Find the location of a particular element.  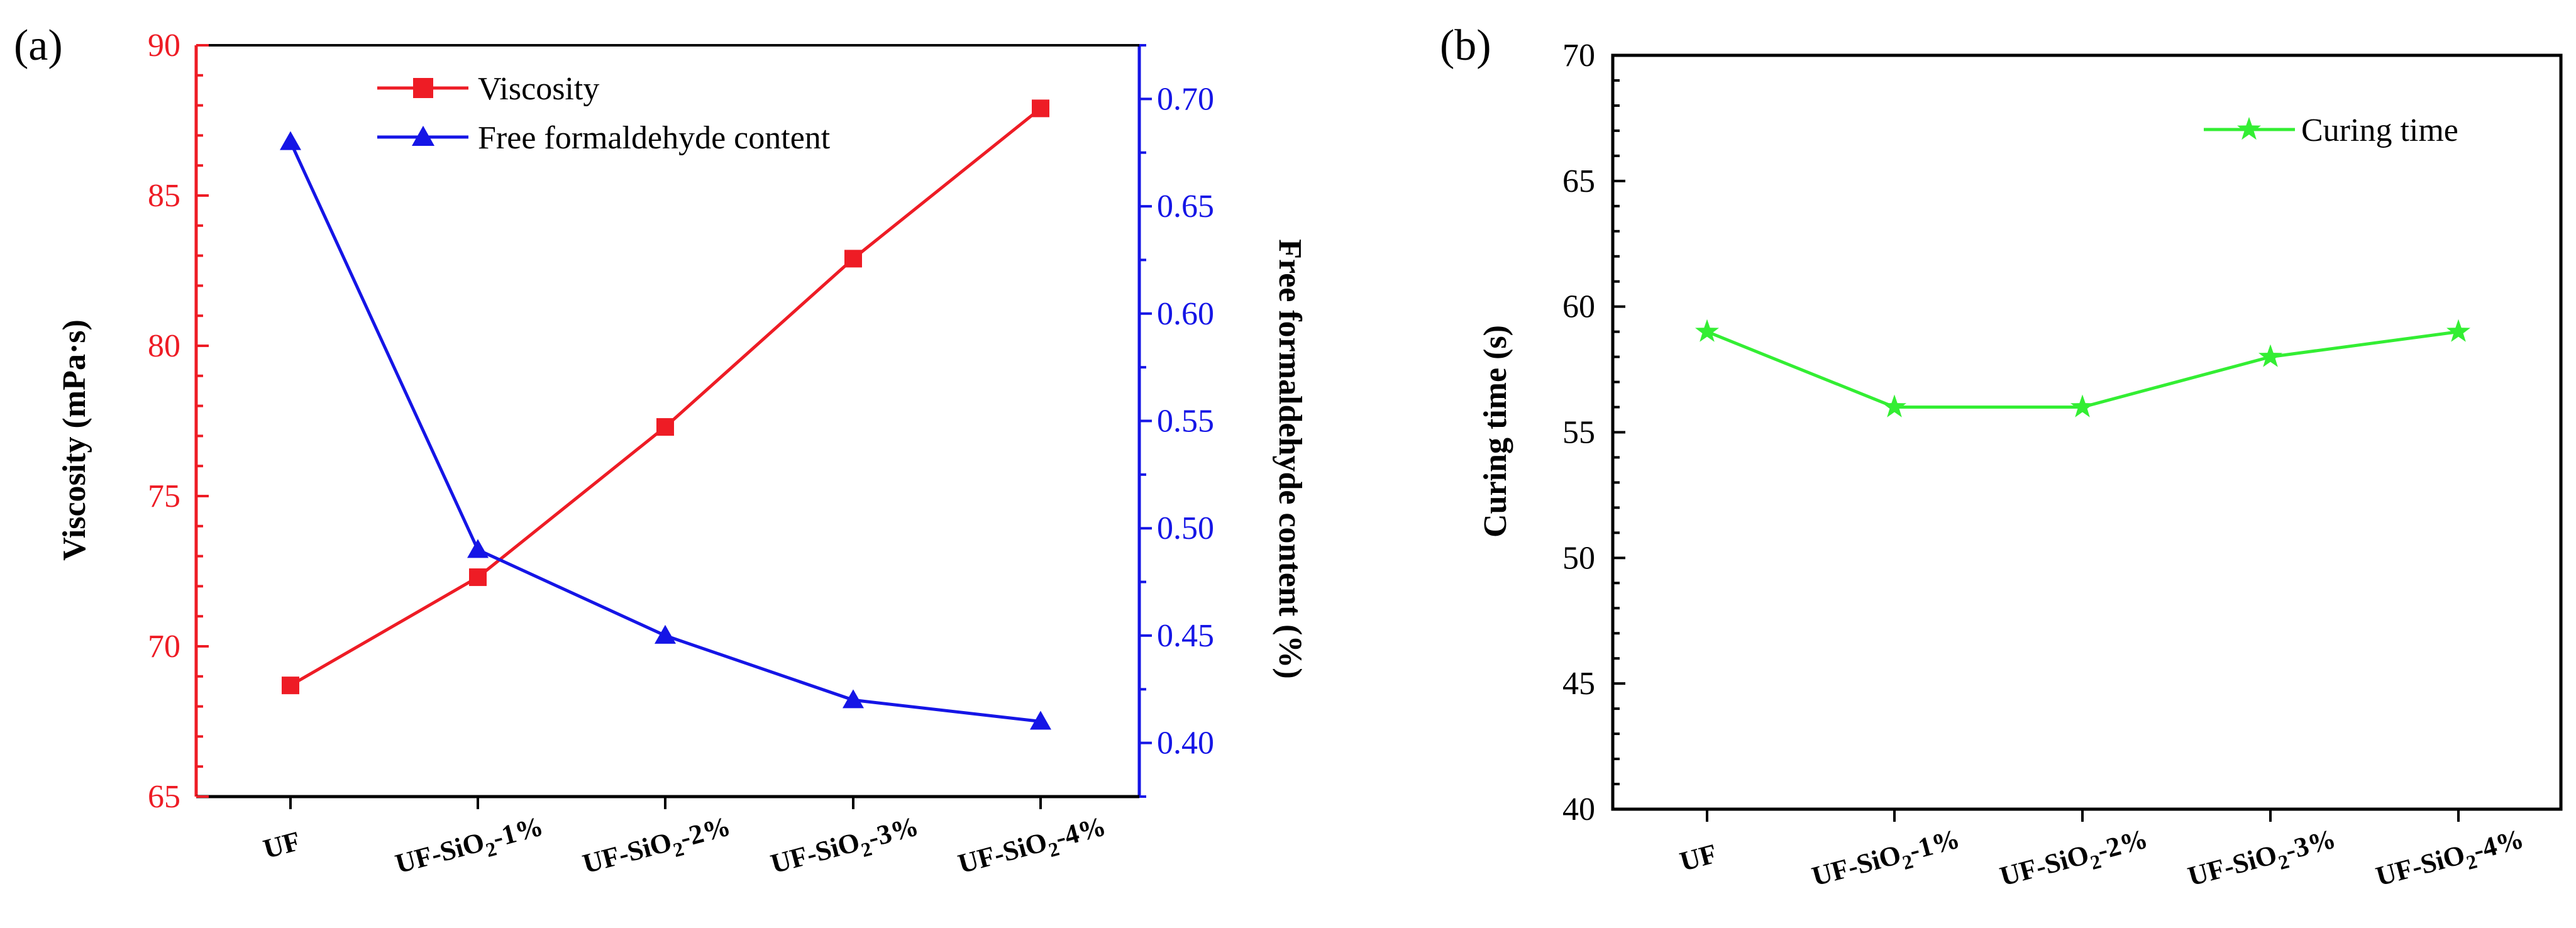

x-tick-label-a: UF-SiO2-4% is located at coordinates (1033, 847).